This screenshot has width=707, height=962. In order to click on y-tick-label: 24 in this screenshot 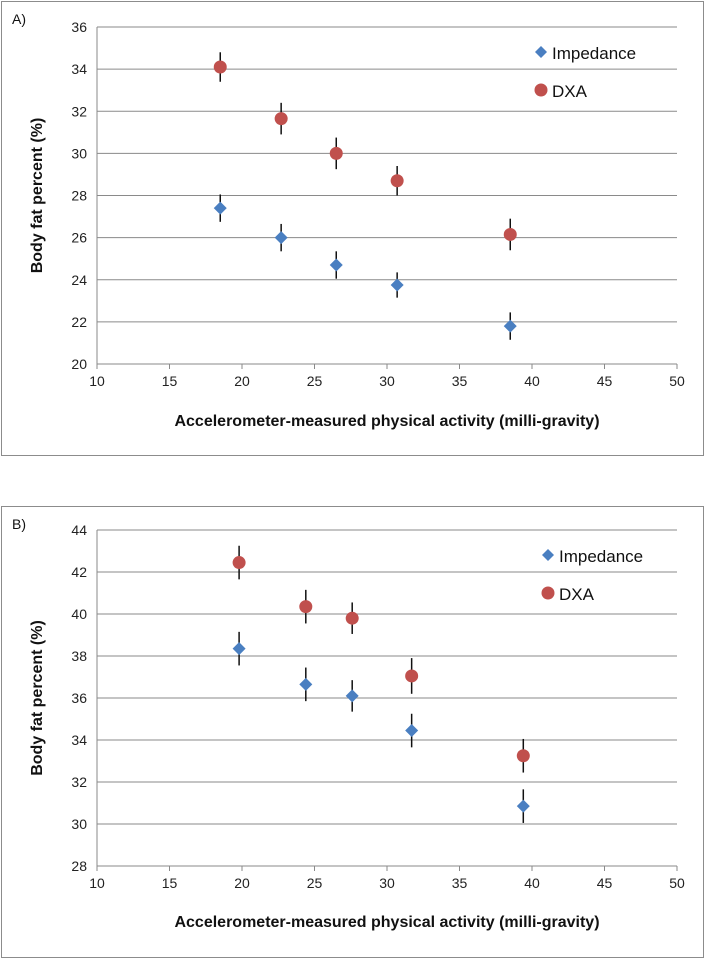, I will do `click(79, 280)`.